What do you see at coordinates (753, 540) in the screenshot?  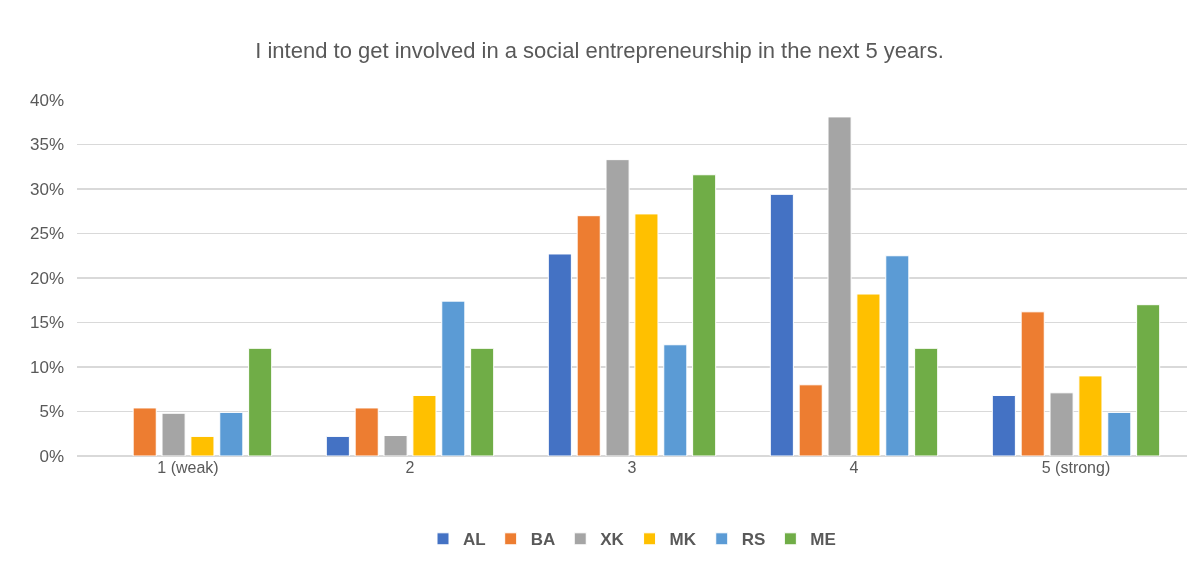 I see `legend-label: RS` at bounding box center [753, 540].